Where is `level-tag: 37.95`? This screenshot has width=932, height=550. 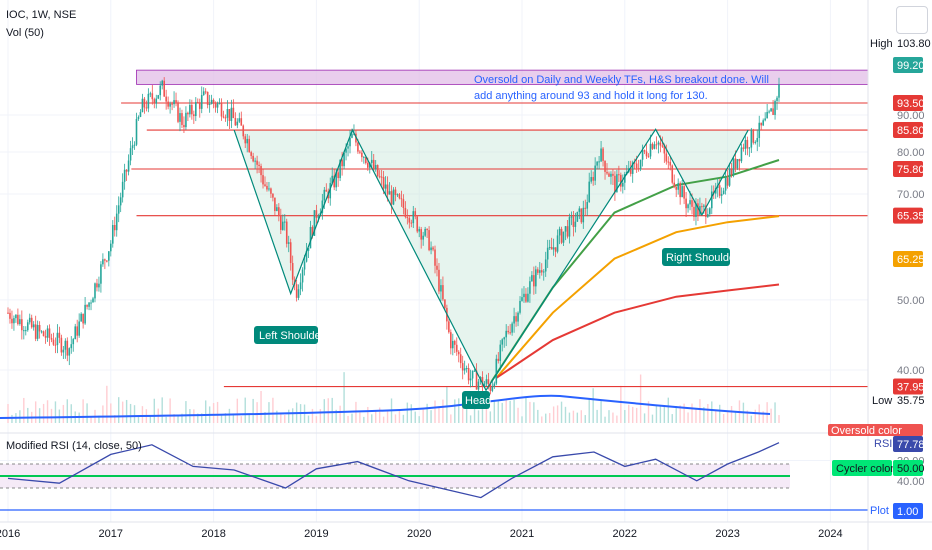
level-tag: 37.95 is located at coordinates (911, 388).